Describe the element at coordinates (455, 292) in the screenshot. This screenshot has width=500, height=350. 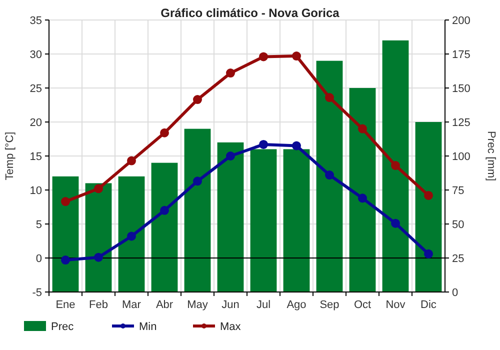
I see `y2-tick-label: 0` at that location.